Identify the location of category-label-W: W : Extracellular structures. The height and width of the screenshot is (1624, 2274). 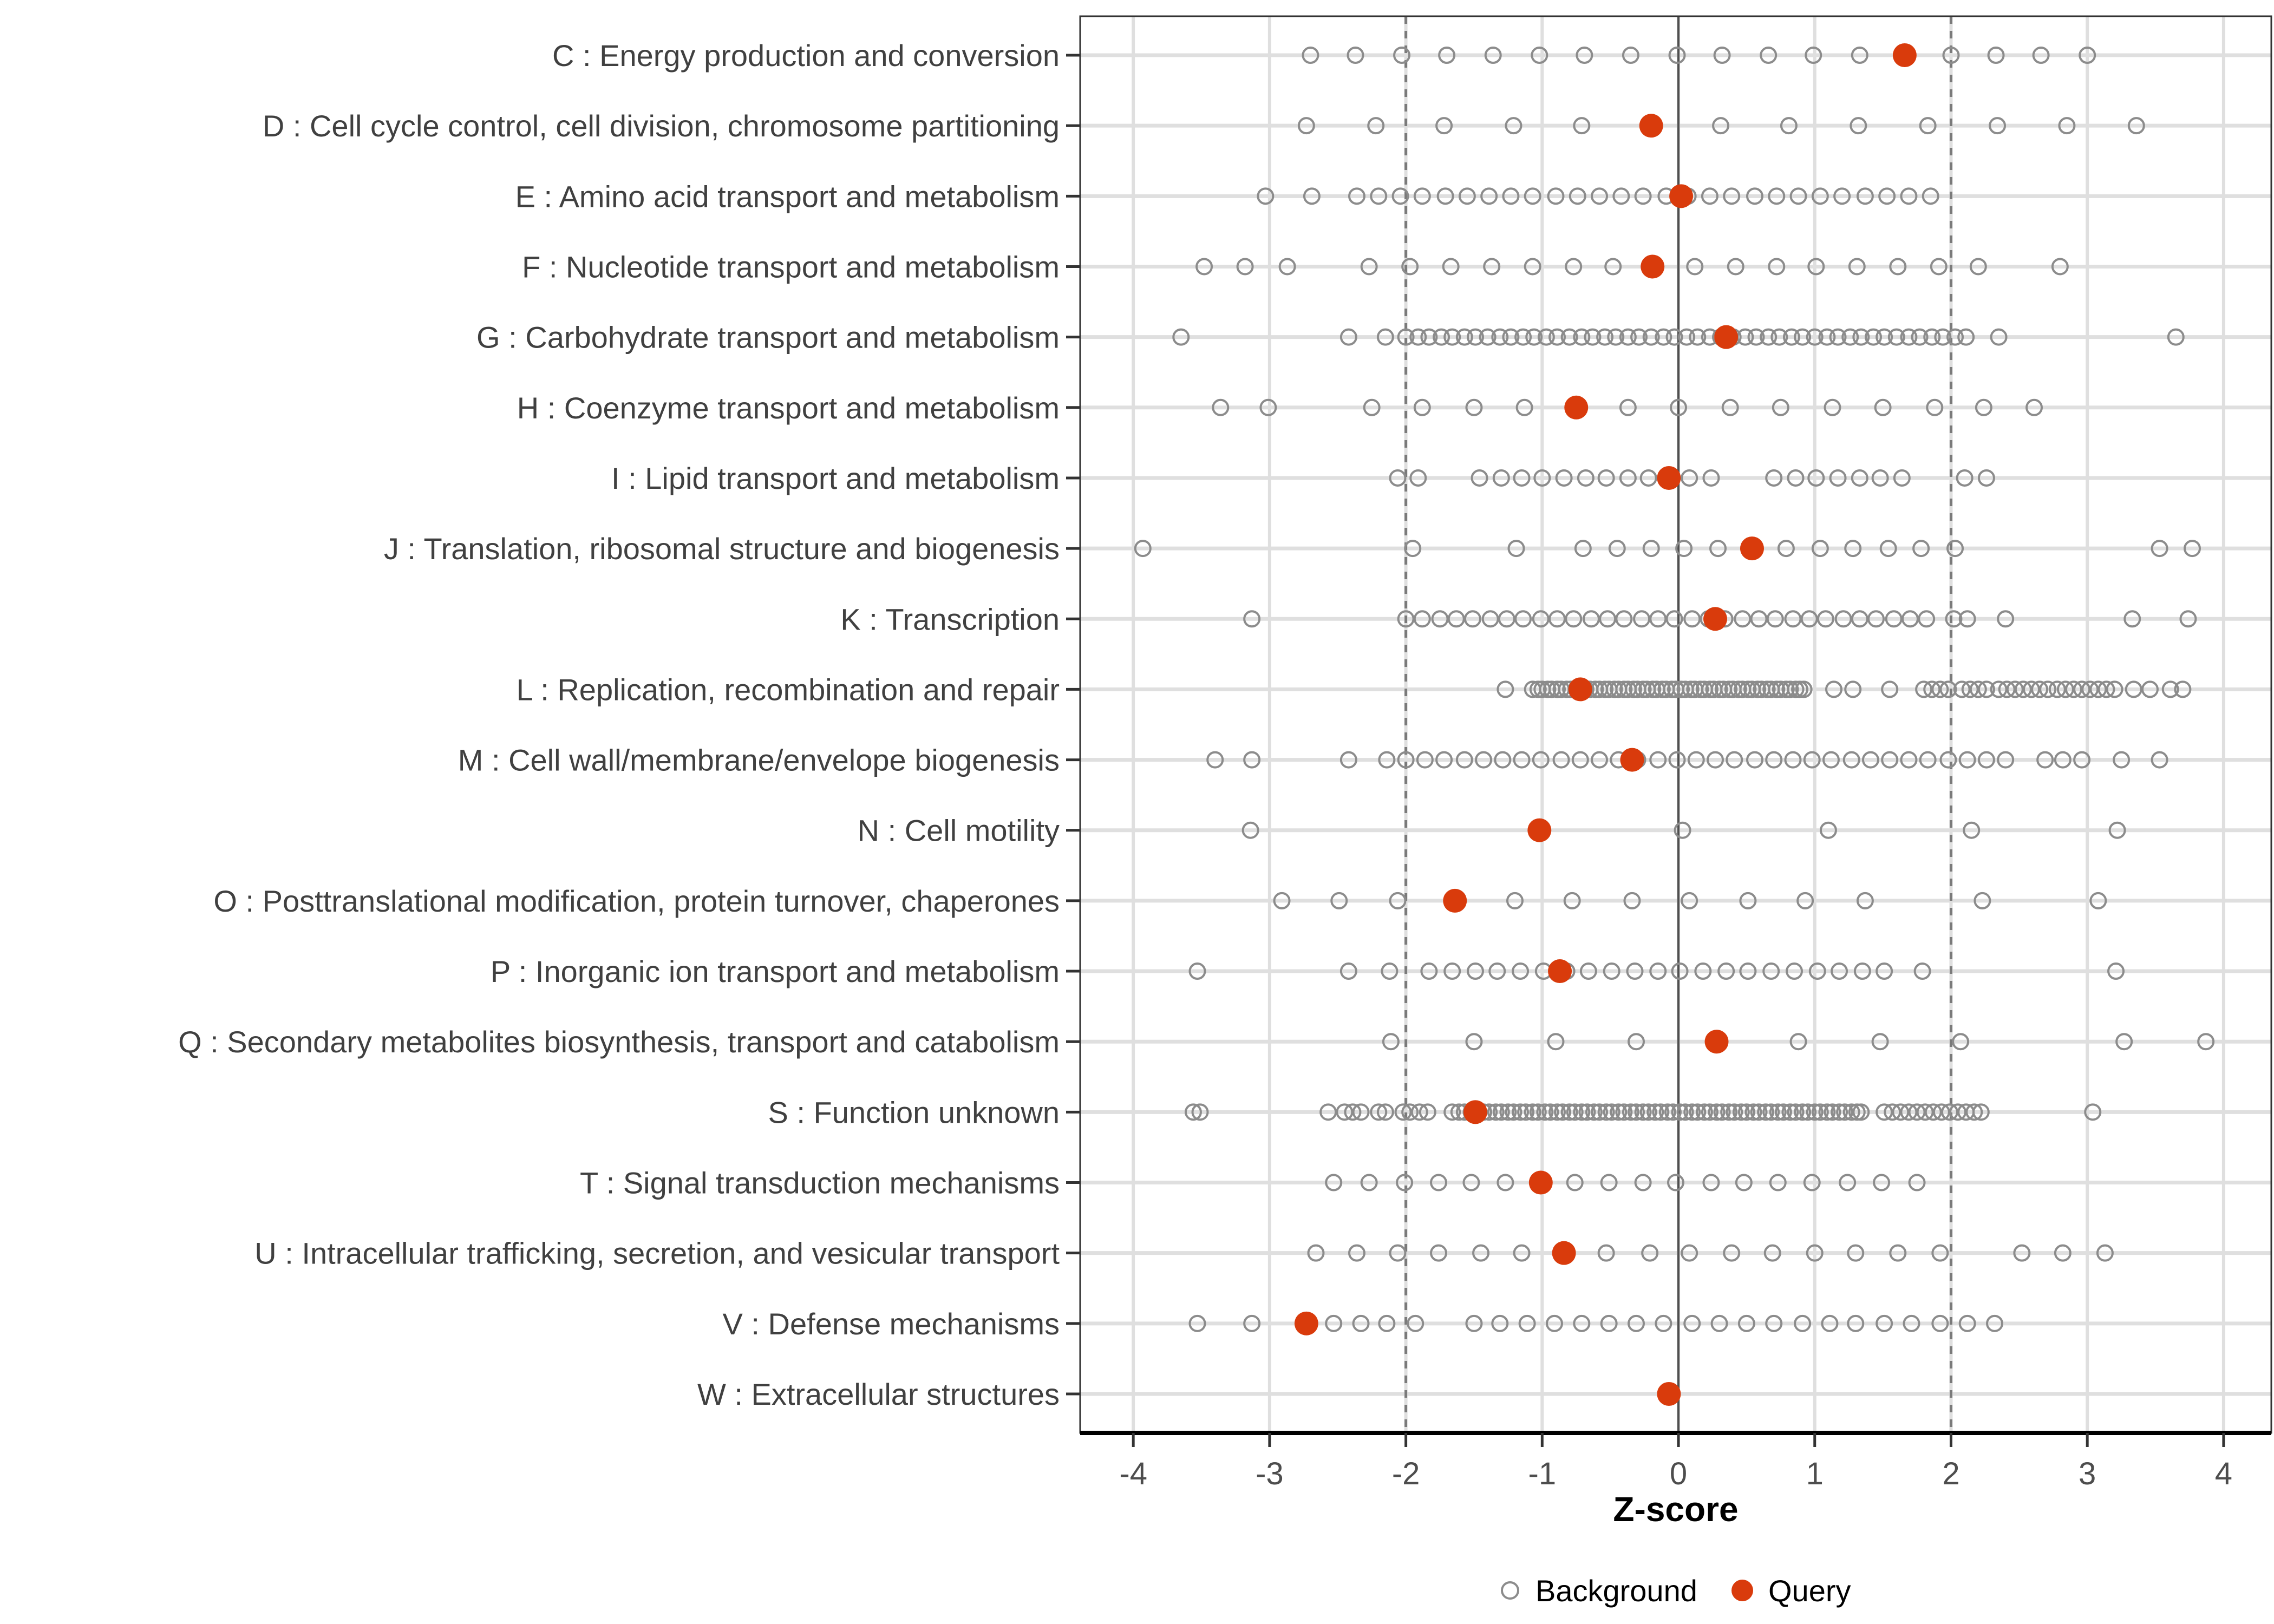
(879, 1394).